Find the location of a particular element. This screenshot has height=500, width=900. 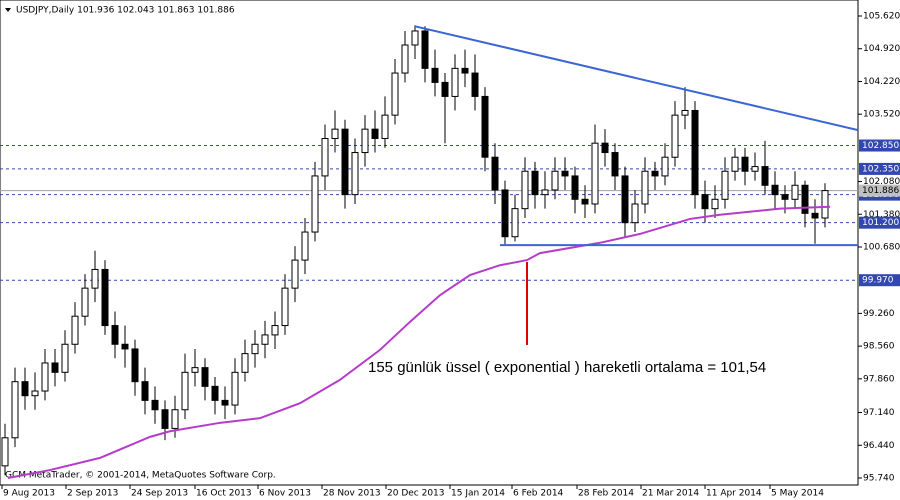

x-tick-label: 20 Dec 2013 is located at coordinates (416, 494).